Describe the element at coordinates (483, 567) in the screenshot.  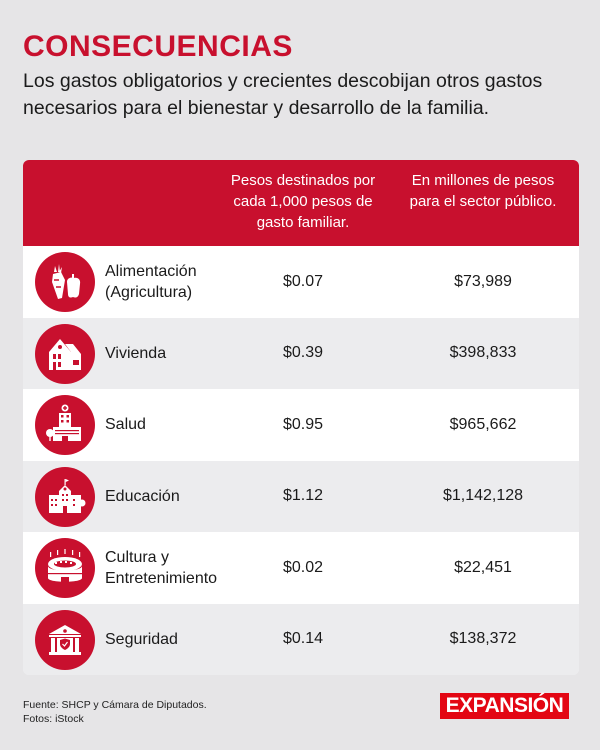
I see `value-publico: $22,451` at that location.